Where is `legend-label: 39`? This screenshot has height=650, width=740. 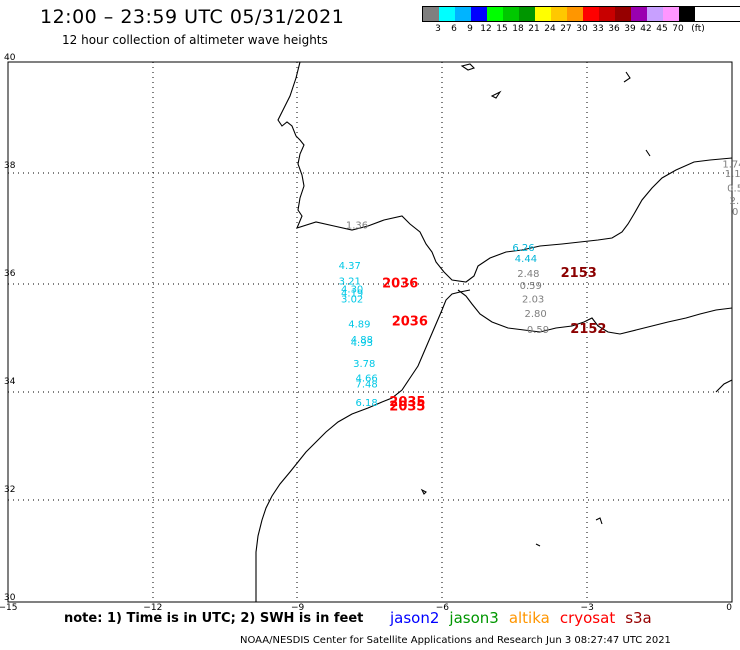 legend-label: 39 is located at coordinates (630, 29).